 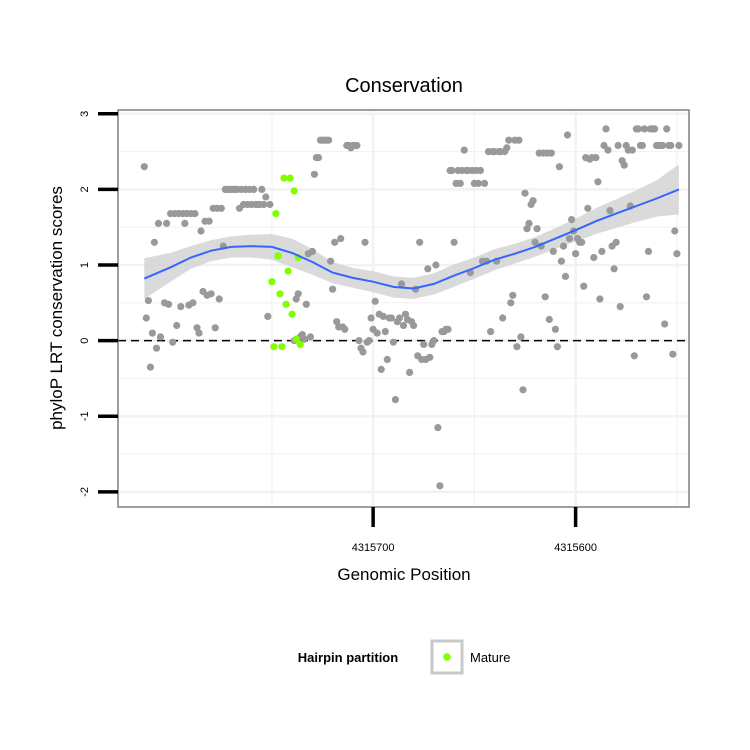 What do you see at coordinates (85, 416) in the screenshot?
I see `y-tick-label: -1` at bounding box center [85, 416].